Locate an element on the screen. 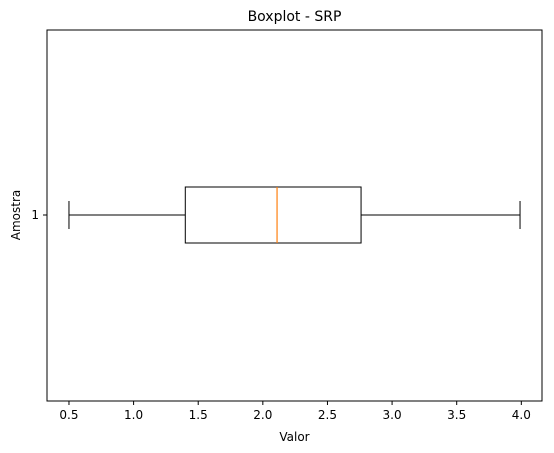 This screenshot has height=453, width=554. x-tick-label: 4.0 is located at coordinates (521, 415).